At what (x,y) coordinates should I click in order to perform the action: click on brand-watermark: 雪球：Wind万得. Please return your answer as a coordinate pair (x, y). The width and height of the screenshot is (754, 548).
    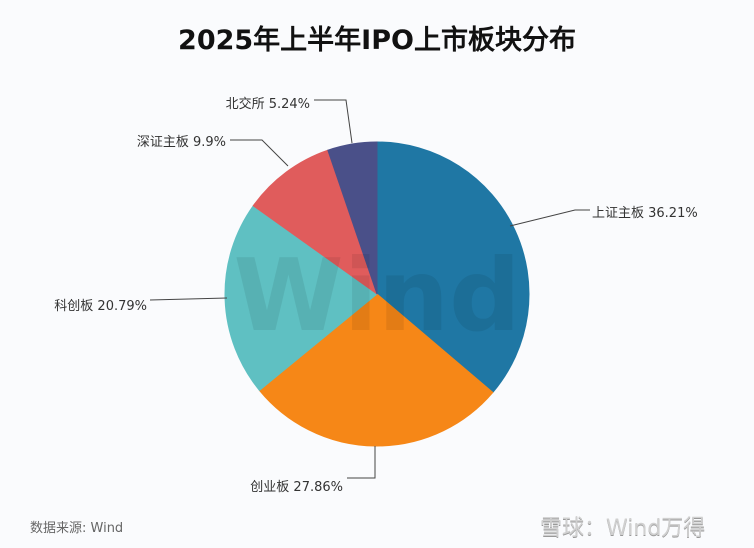
    Looking at the image, I should click on (623, 528).